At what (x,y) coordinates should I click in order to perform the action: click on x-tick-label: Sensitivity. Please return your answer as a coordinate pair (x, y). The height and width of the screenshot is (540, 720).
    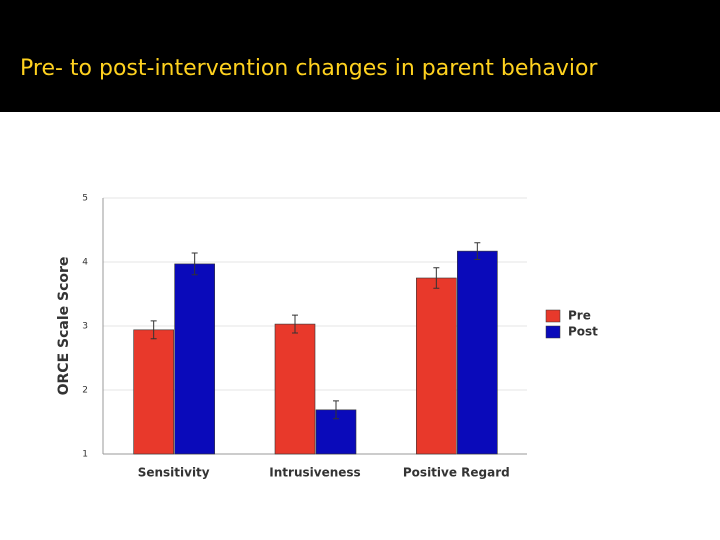
    Looking at the image, I should click on (174, 473).